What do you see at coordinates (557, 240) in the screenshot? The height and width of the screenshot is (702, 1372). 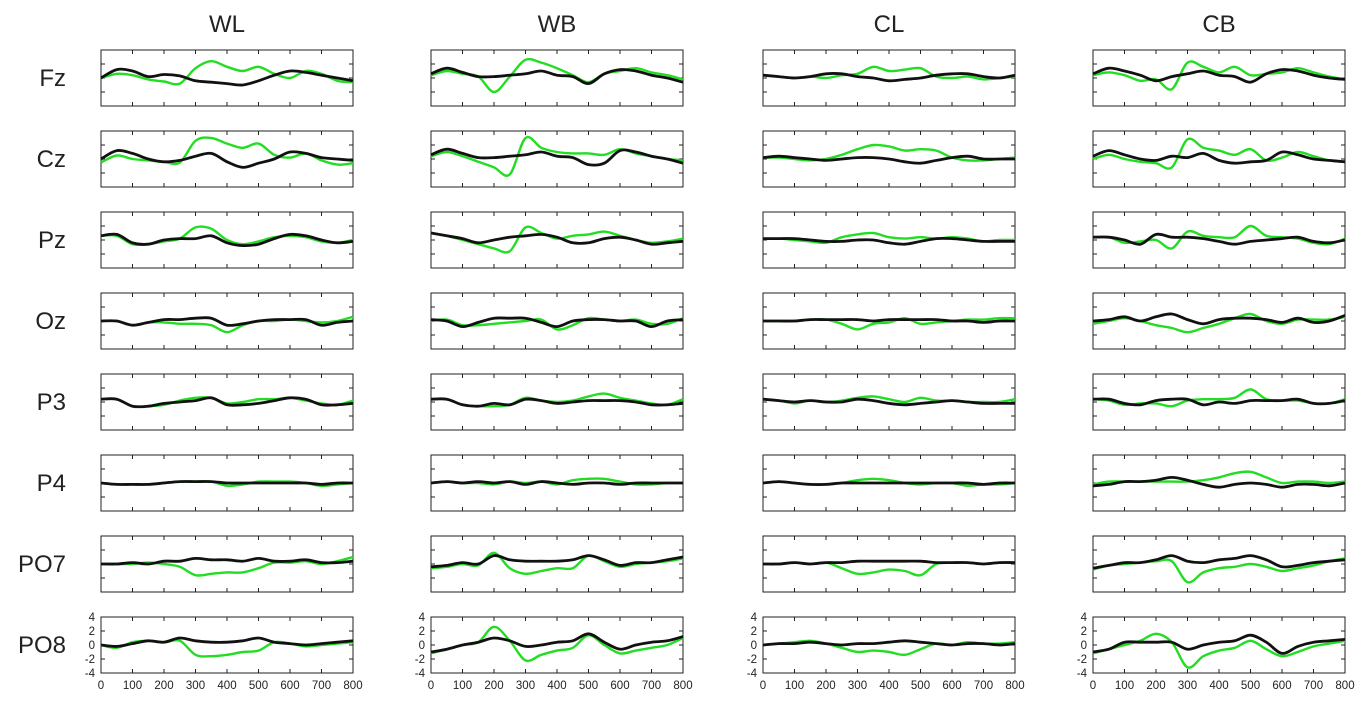 I see `panel-wb-pz` at bounding box center [557, 240].